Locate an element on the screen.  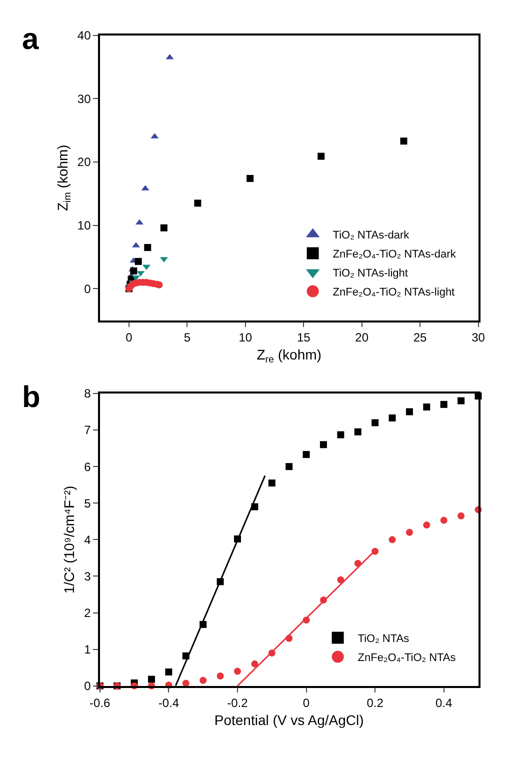
y-tick-label: 5 is located at coordinates (88, 503).